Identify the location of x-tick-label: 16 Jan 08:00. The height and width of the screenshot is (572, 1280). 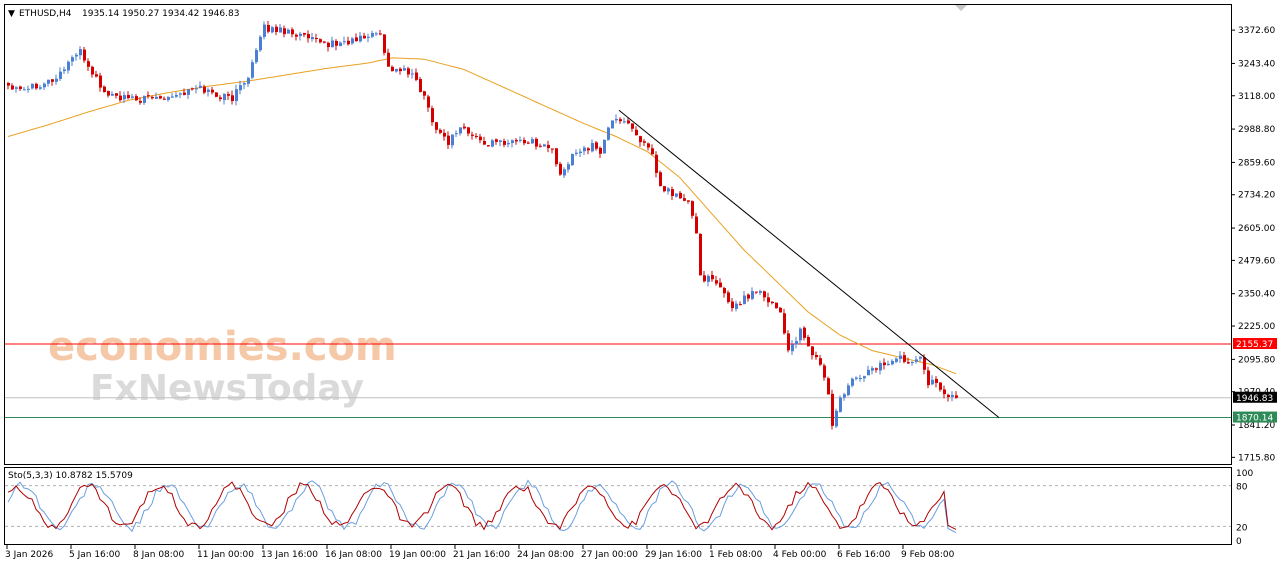
(353, 555).